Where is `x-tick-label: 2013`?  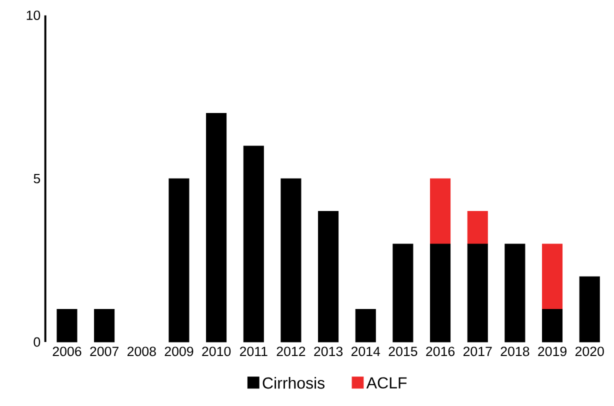 x-tick-label: 2013 is located at coordinates (328, 351).